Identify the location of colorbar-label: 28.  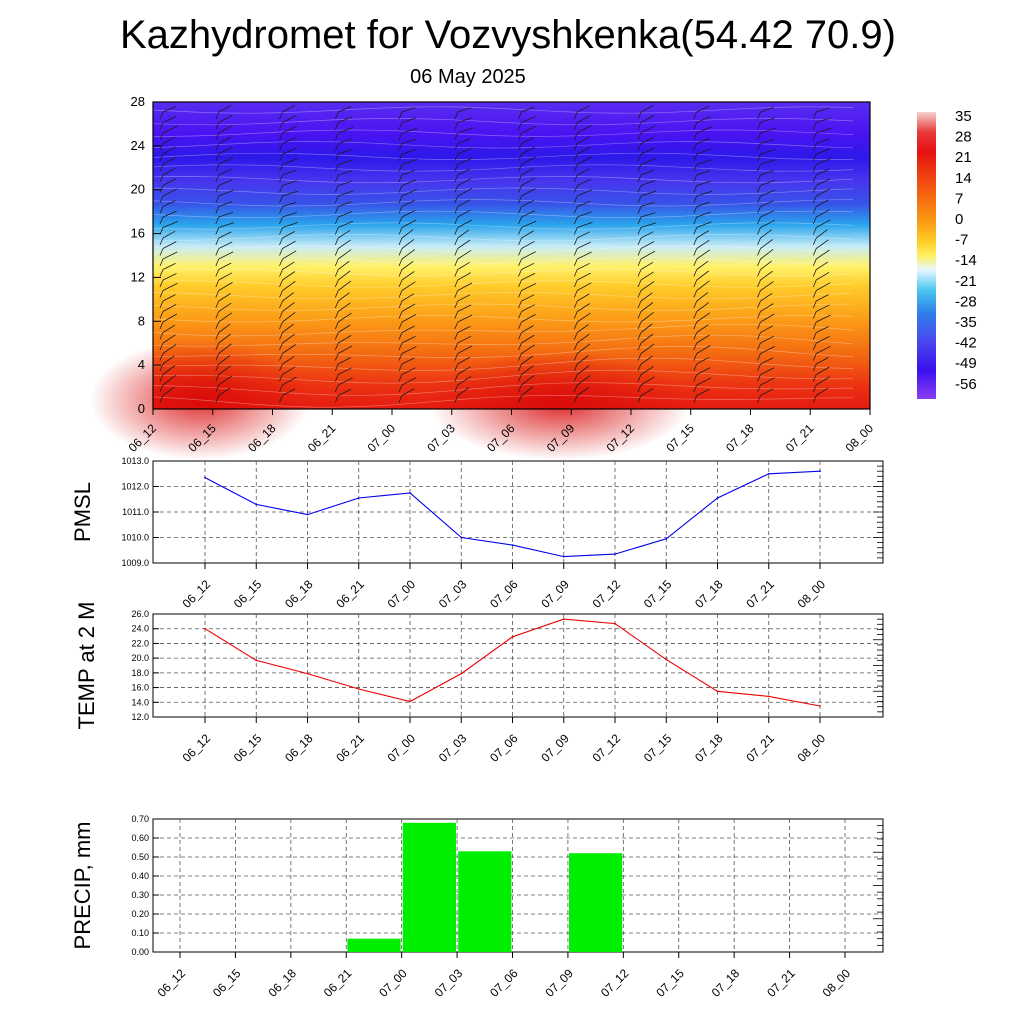
(963, 137).